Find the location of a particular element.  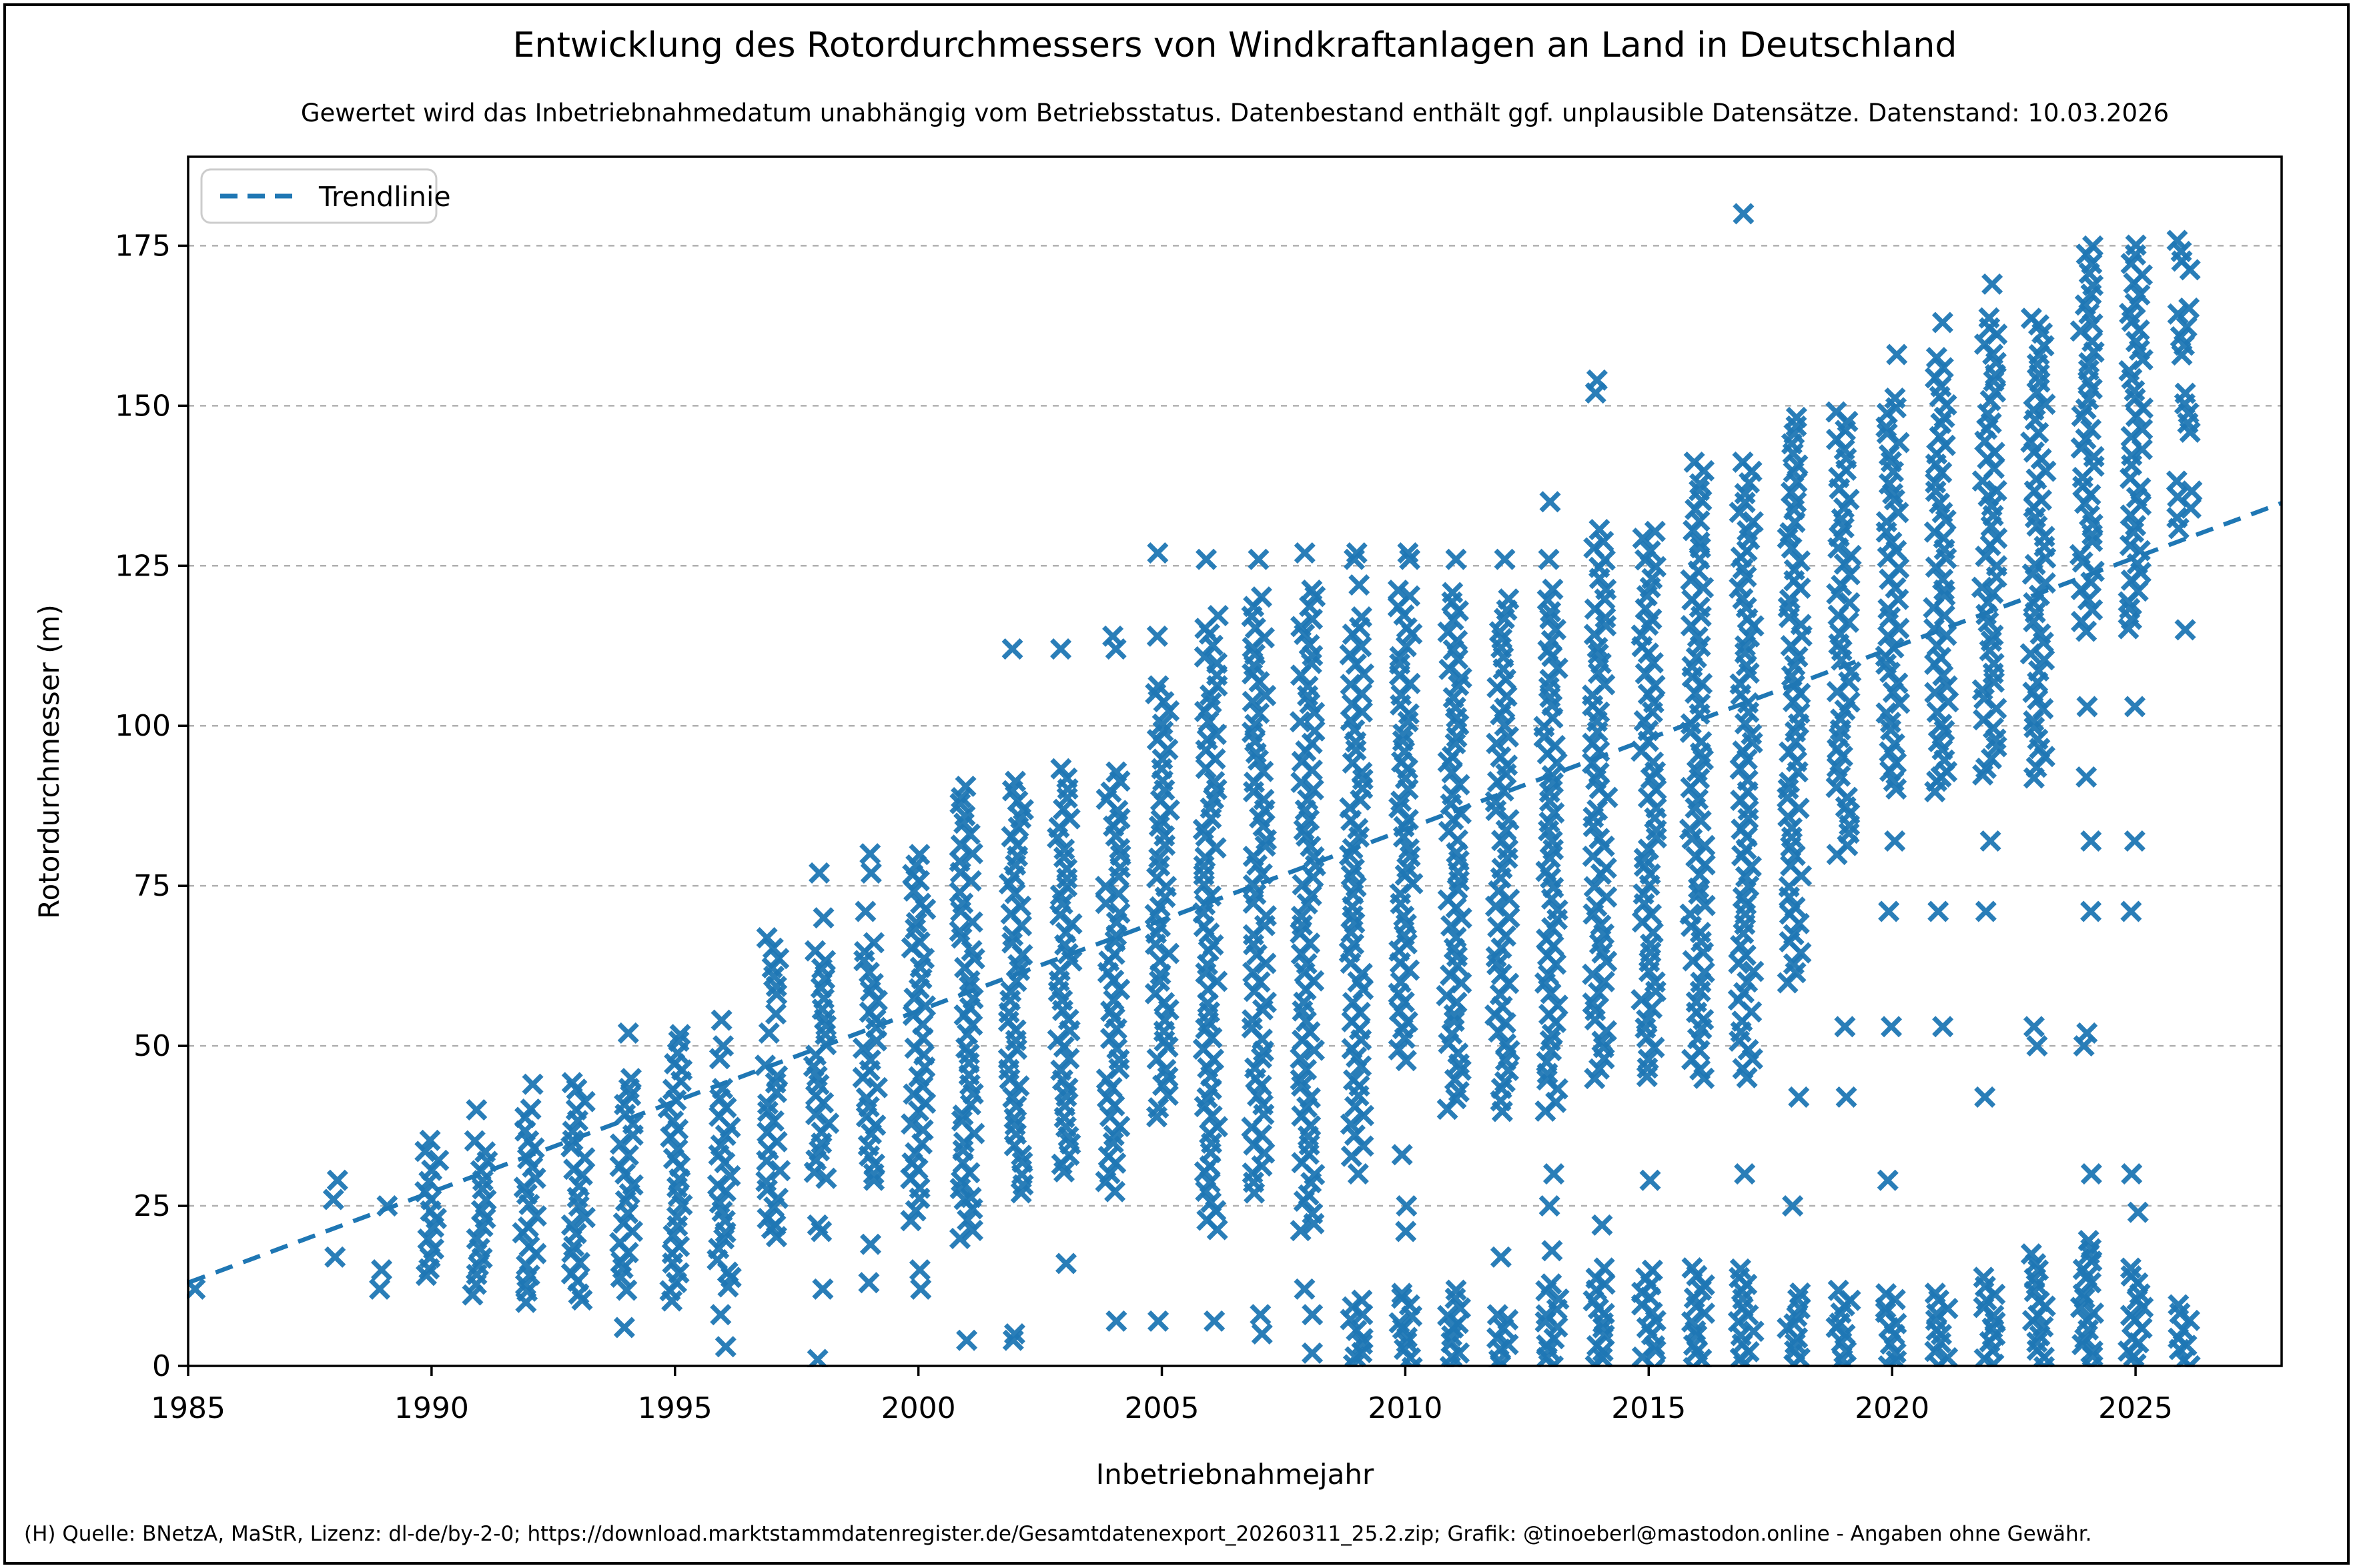

svg-text: 1985 is located at coordinates (188, 1408).